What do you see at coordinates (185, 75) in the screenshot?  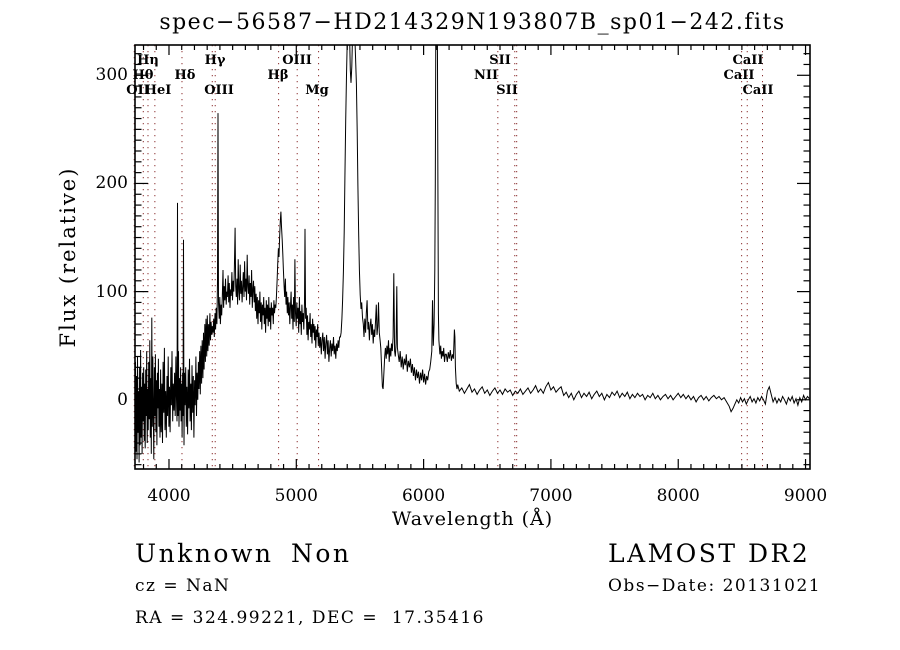 I see `spectral-line-label: Hδ` at bounding box center [185, 75].